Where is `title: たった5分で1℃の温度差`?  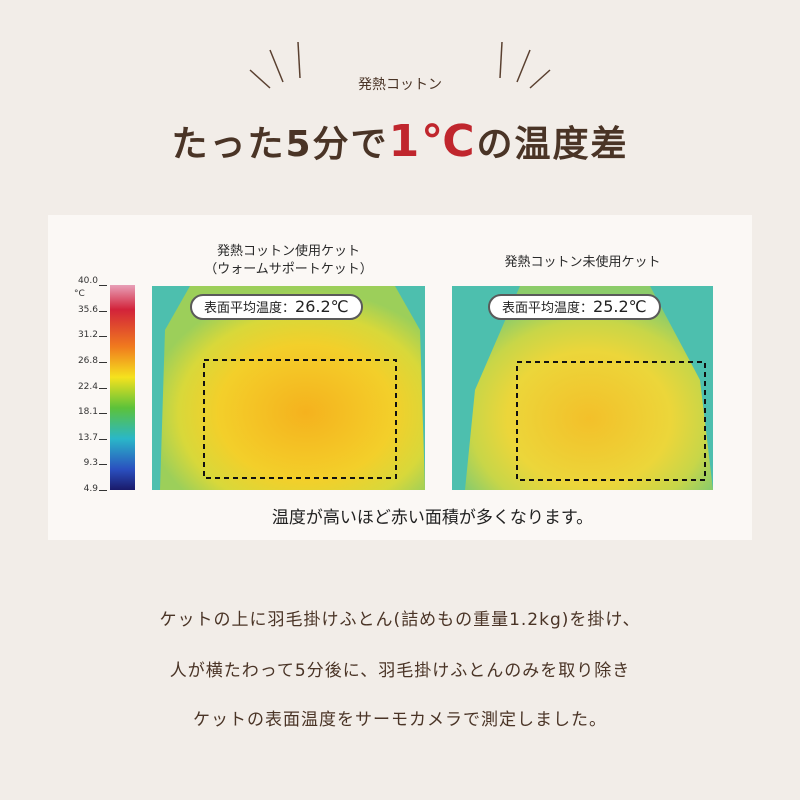 title: たった5分で1℃の温度差 is located at coordinates (400, 141).